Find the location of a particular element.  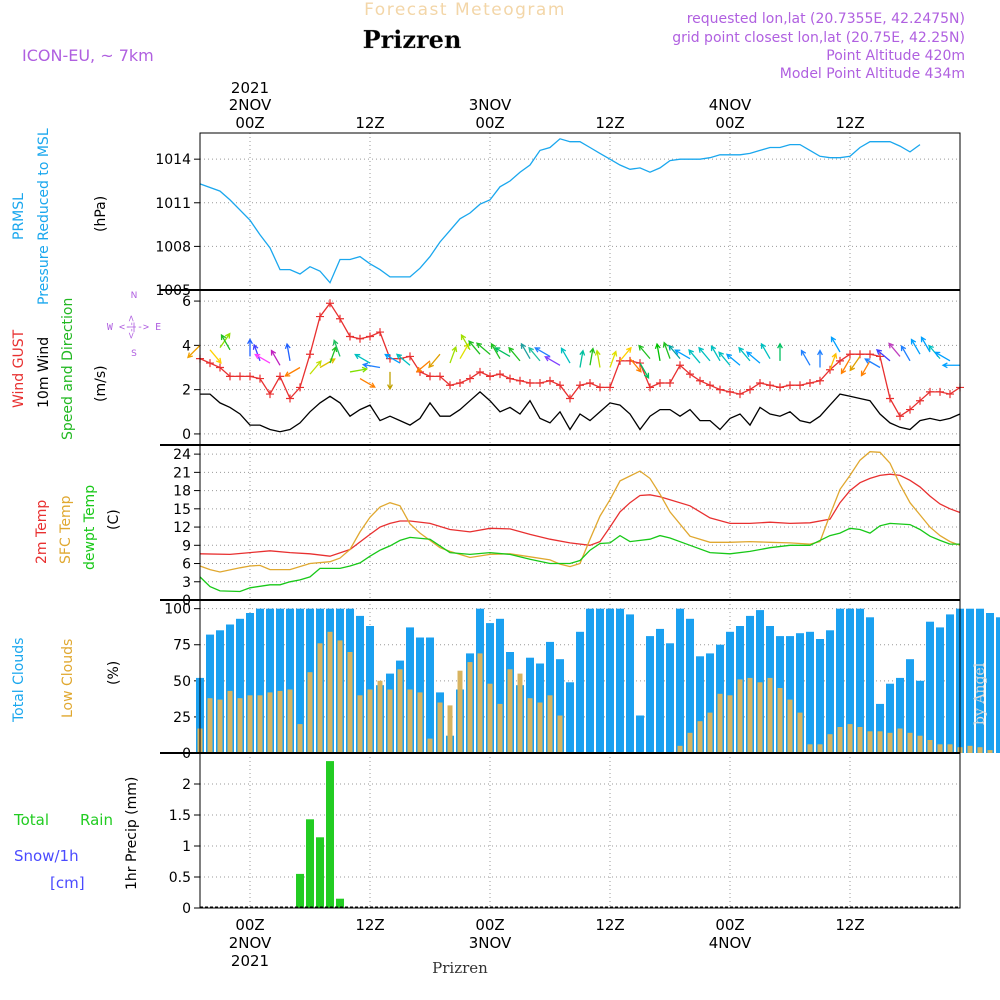

prmsl-label-long: Pressure Reduced to MSL is located at coordinates (44, 216).